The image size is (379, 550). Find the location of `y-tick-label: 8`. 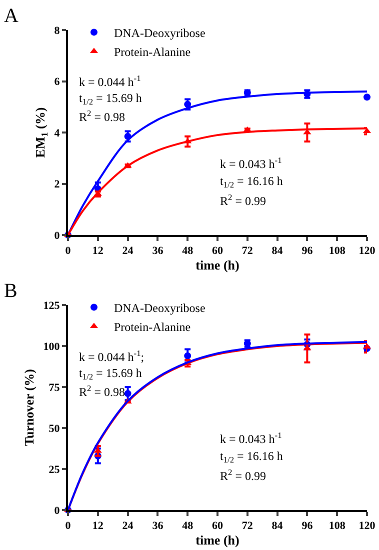

y-tick-label: 8 is located at coordinates (57, 30).